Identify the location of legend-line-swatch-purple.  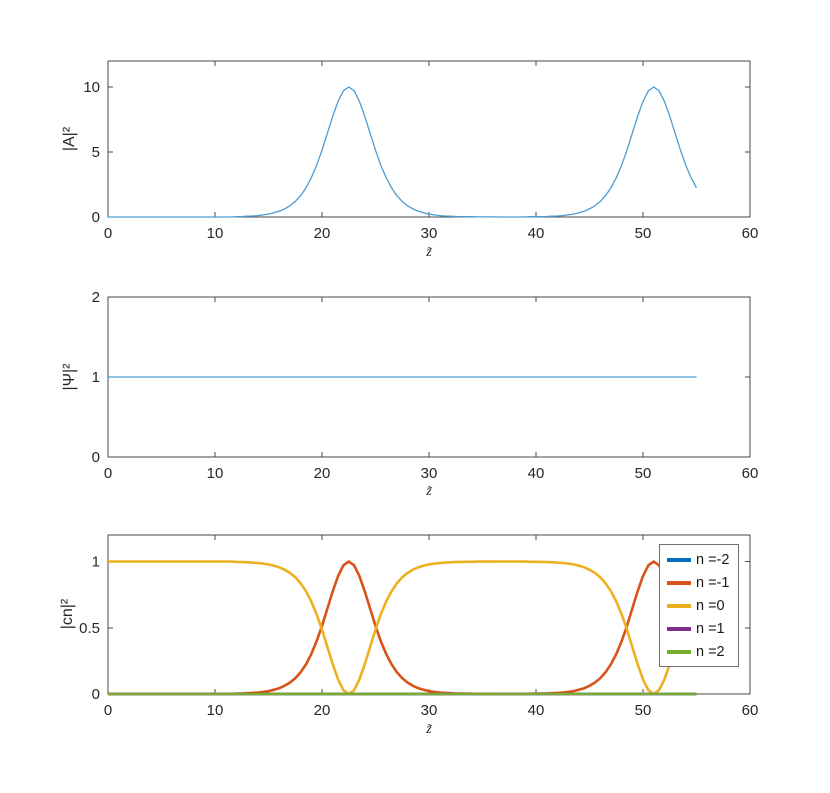
(679, 628).